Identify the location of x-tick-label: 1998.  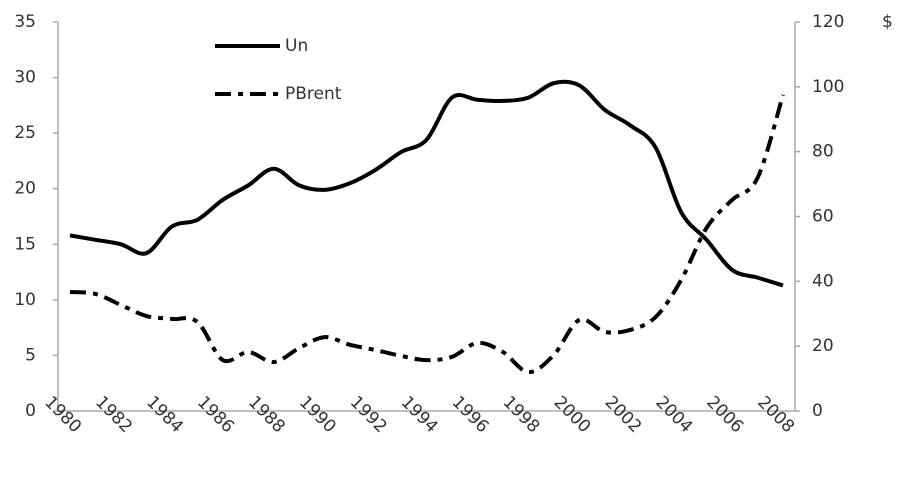
(521, 414).